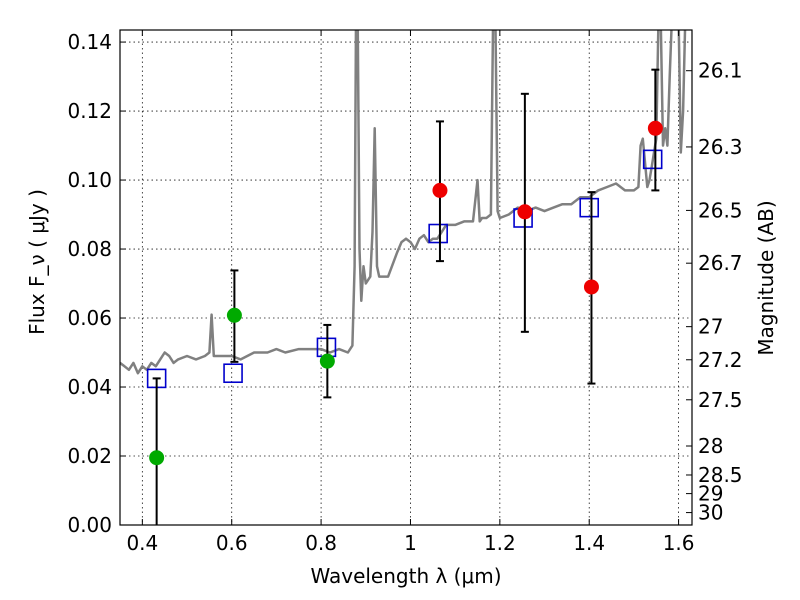 Image resolution: width=800 pixels, height=600 pixels. I want to click on x-tick-label: 1.4, so click(589, 543).